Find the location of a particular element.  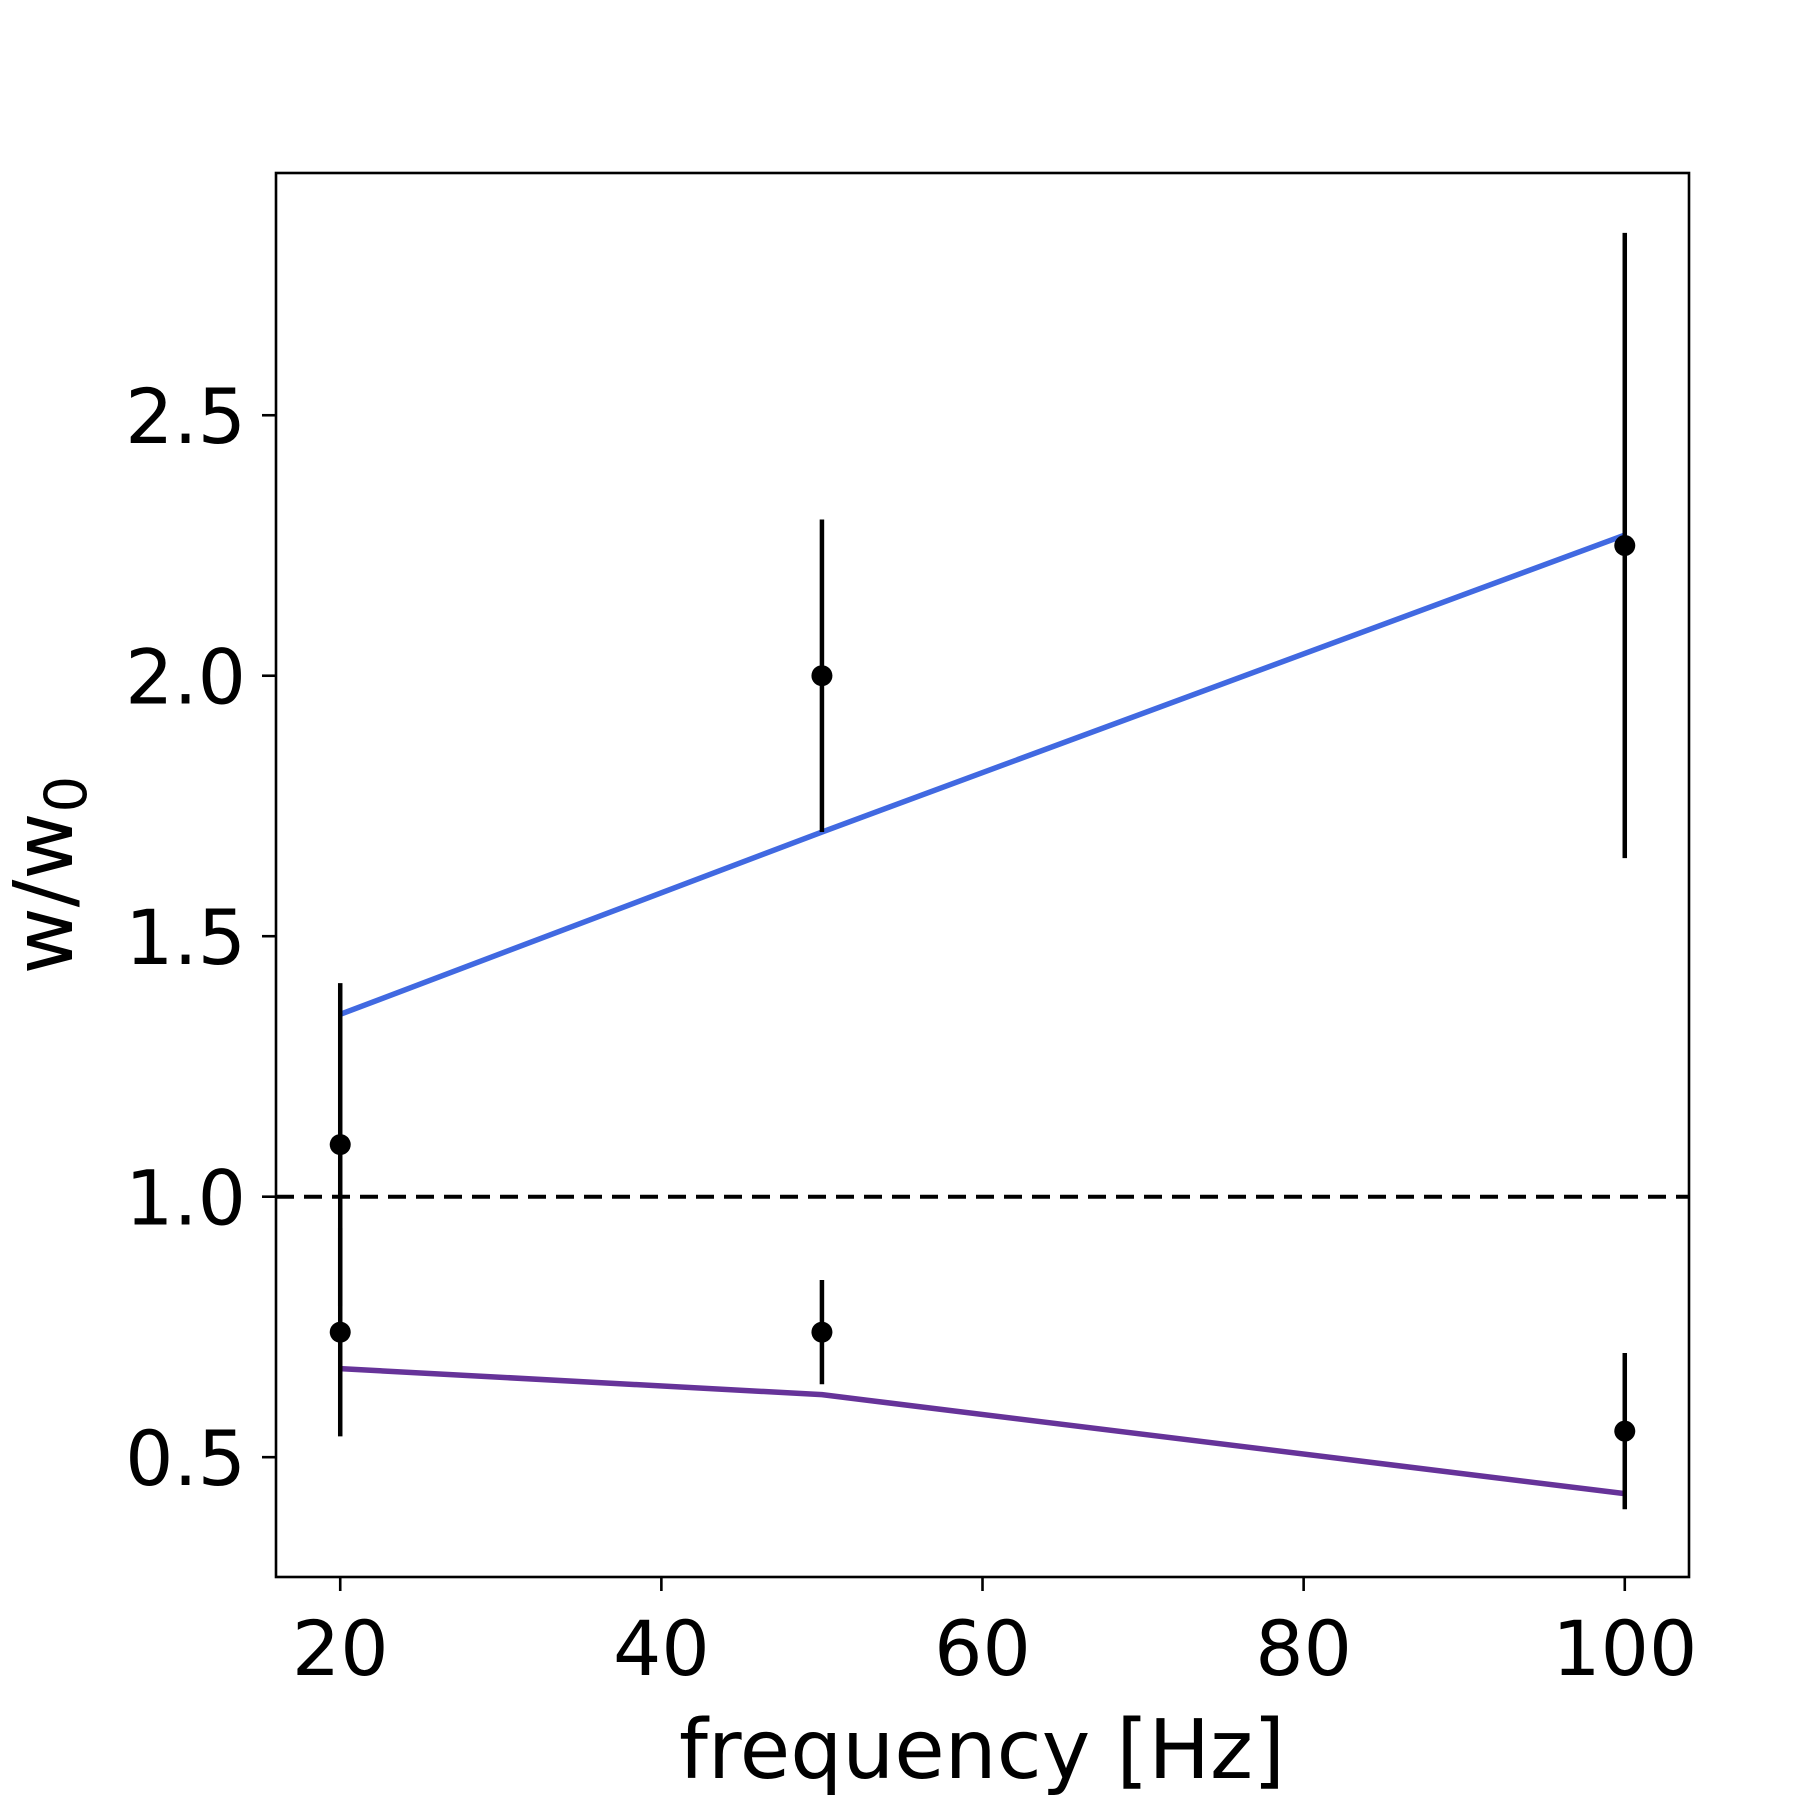

y-axis-label-subscript: 0 is located at coordinates (66, 794).